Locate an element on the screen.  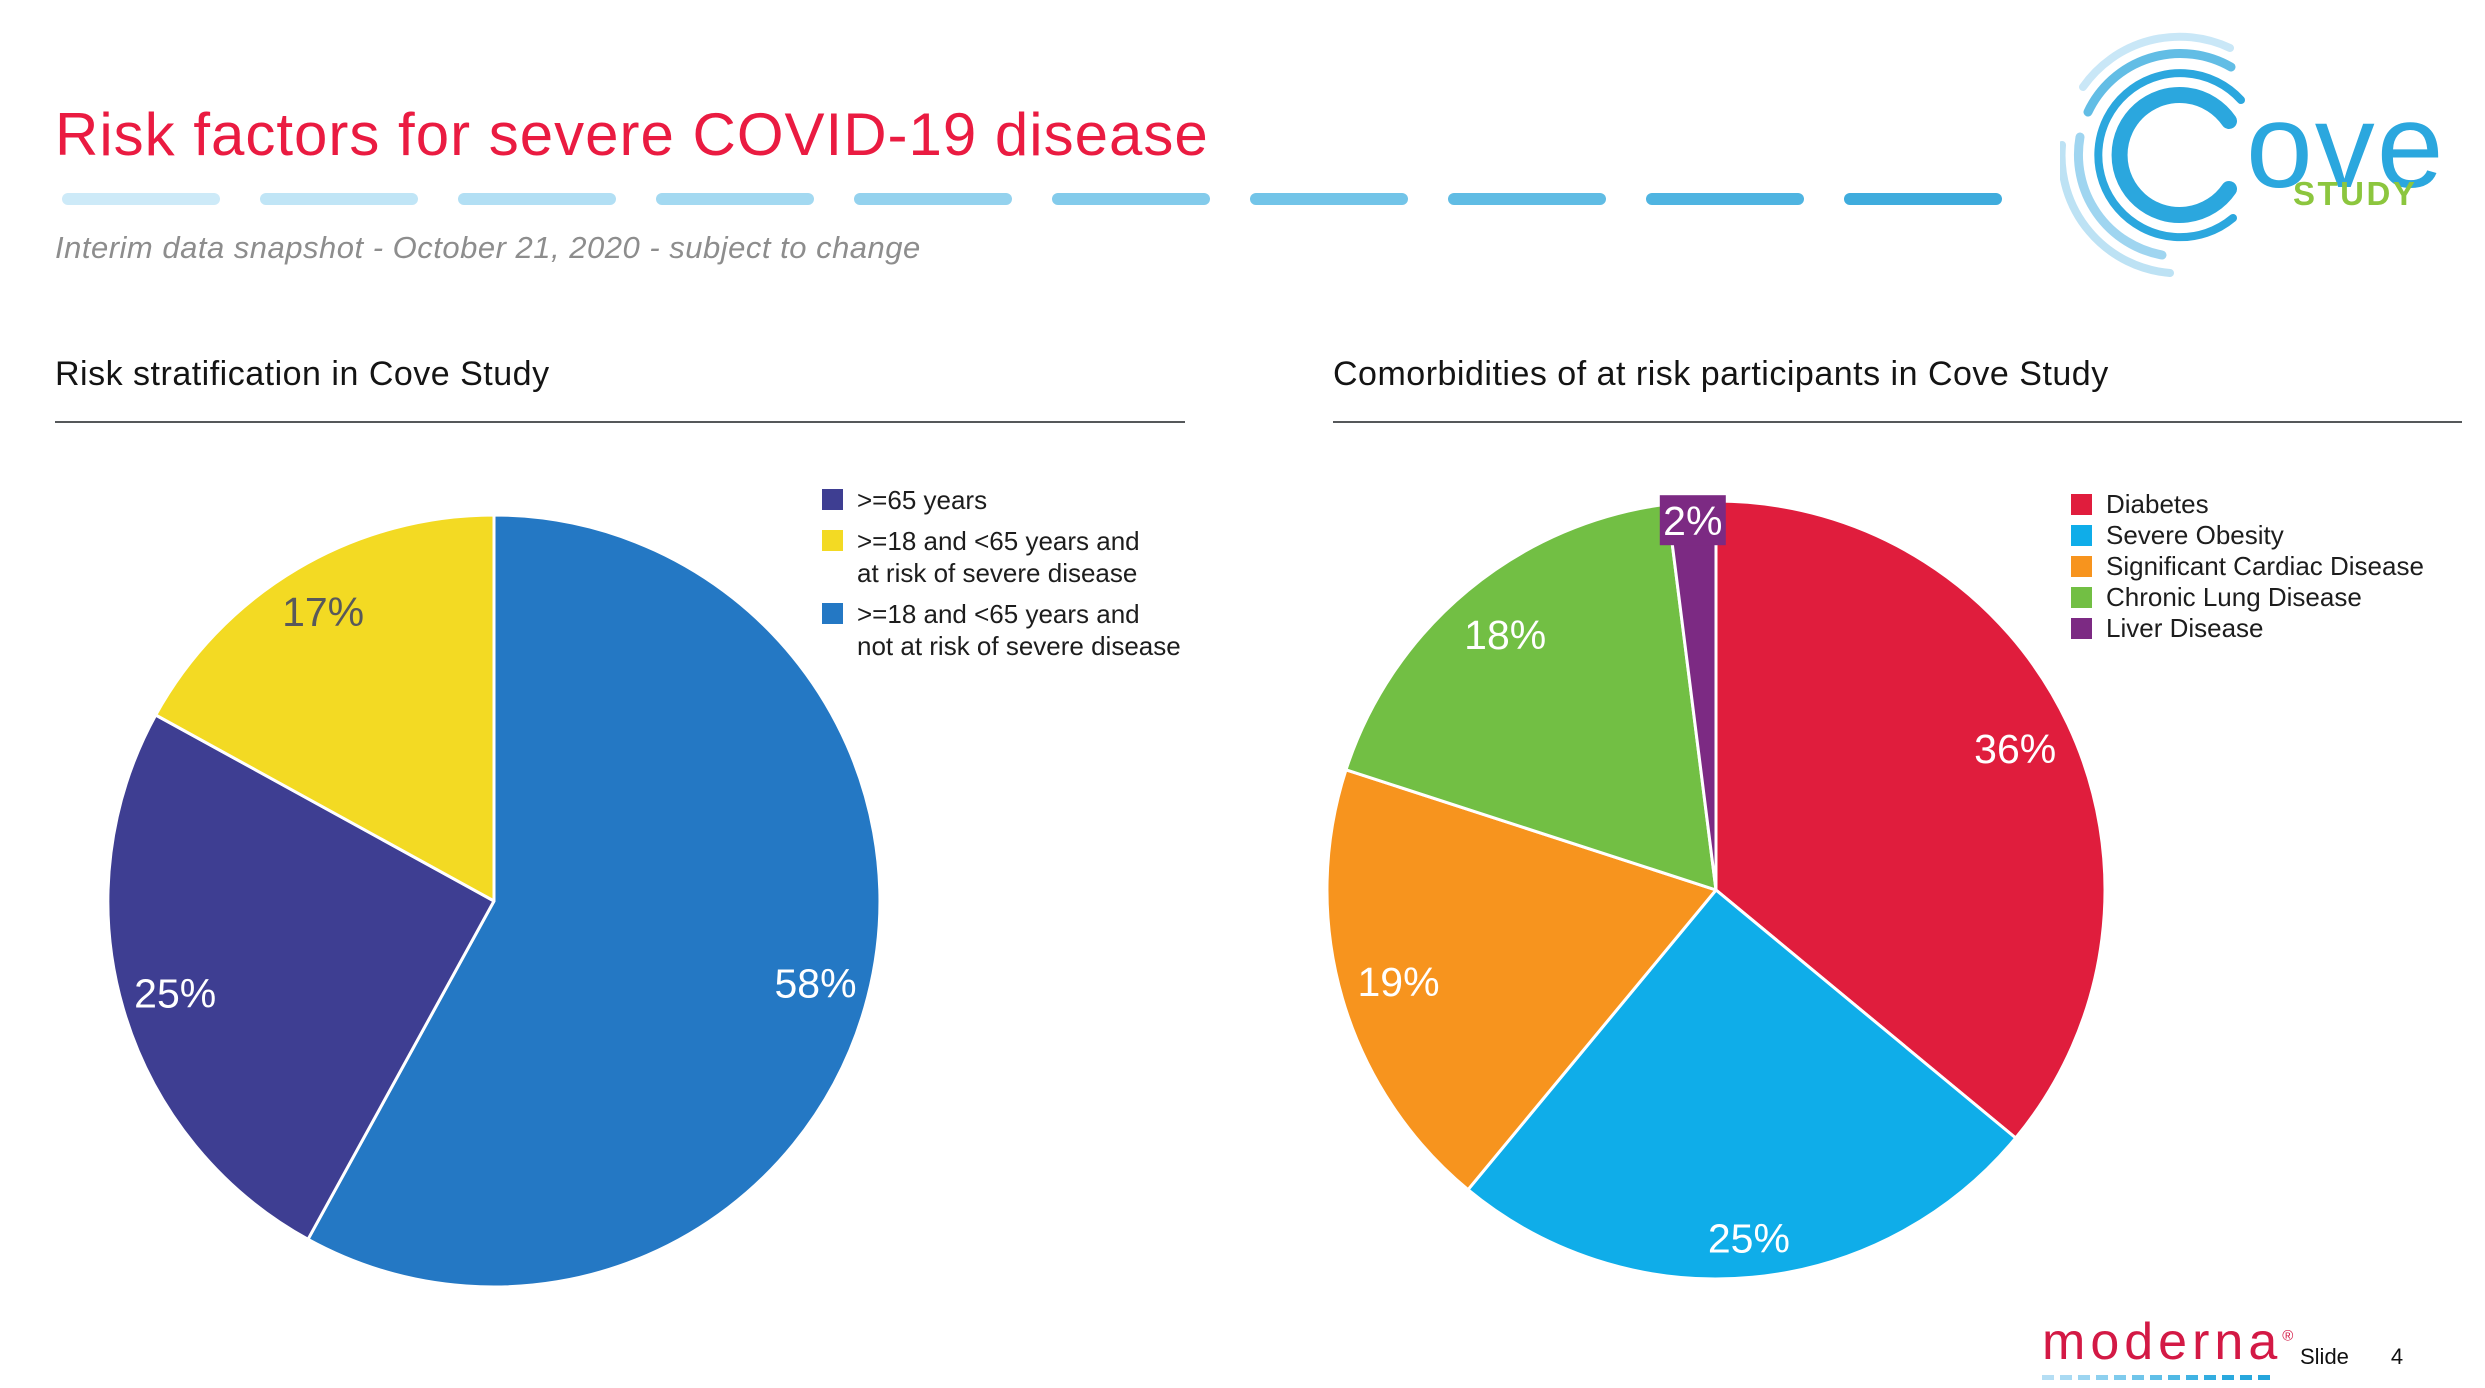
legend-item: Chronic Lung Disease is located at coordinates (2247, 597).